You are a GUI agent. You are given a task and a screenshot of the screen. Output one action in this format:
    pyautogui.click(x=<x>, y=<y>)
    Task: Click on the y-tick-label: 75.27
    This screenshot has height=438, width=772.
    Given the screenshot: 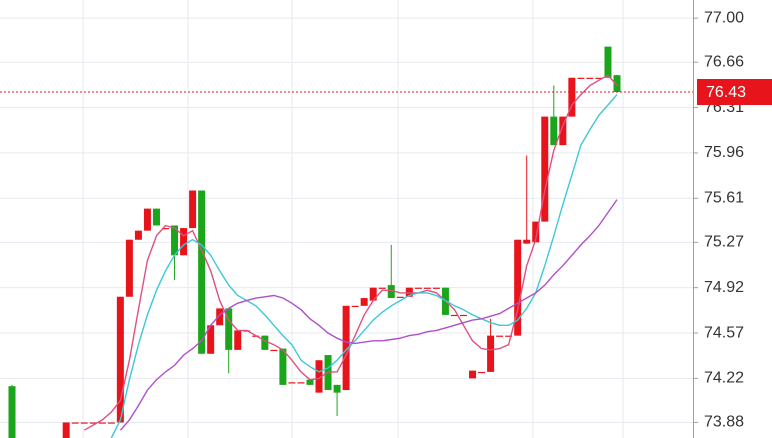 What is the action you would take?
    pyautogui.click(x=724, y=242)
    